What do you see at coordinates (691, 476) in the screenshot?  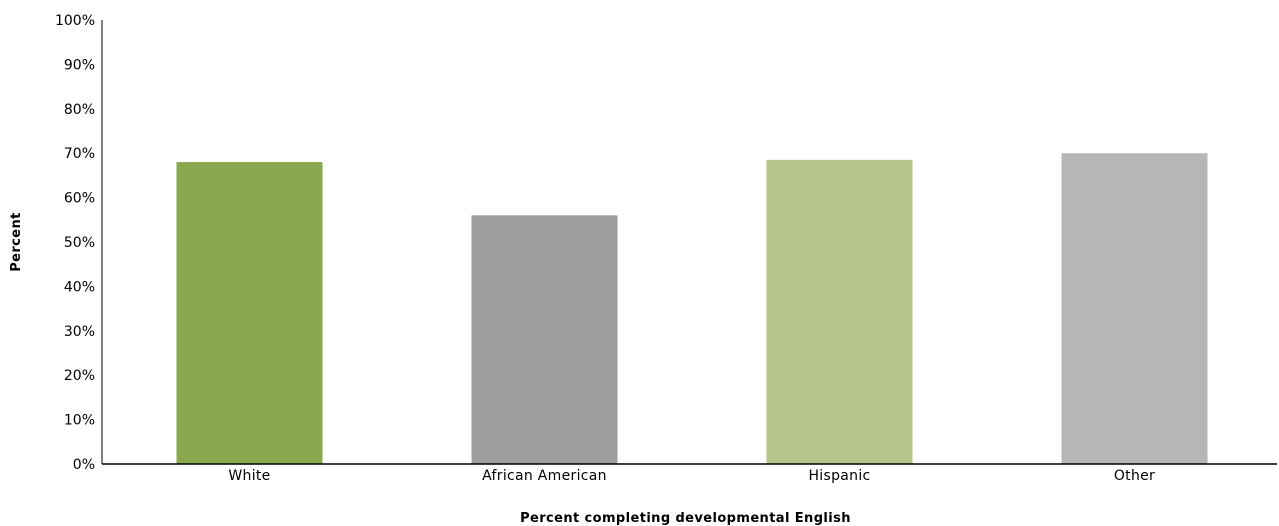 I see `x-axis-tick-labels: White African American Hispanic Other` at bounding box center [691, 476].